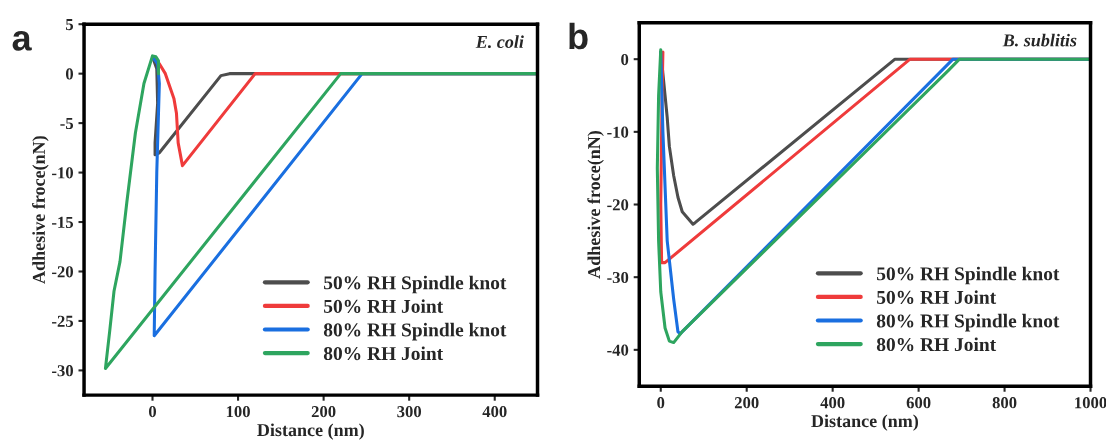 This screenshot has height=448, width=1106. Describe the element at coordinates (63, 222) in the screenshot. I see `y-tick-label: -15` at that location.